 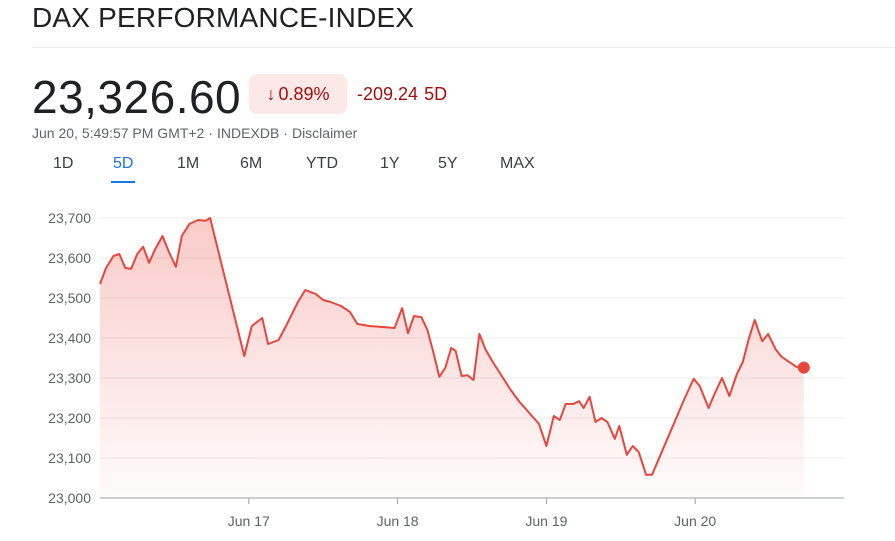 What do you see at coordinates (69, 498) in the screenshot?
I see `y-tick-label: 23,000` at bounding box center [69, 498].